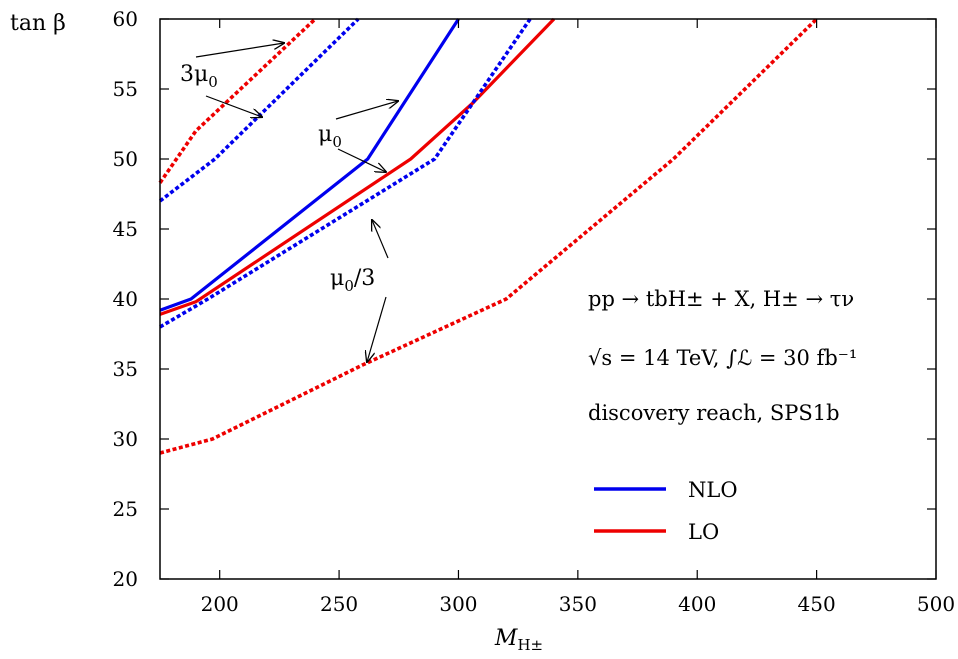 The image size is (958, 659). Describe the element at coordinates (458, 604) in the screenshot. I see `x-tick-label-300: 300` at that location.